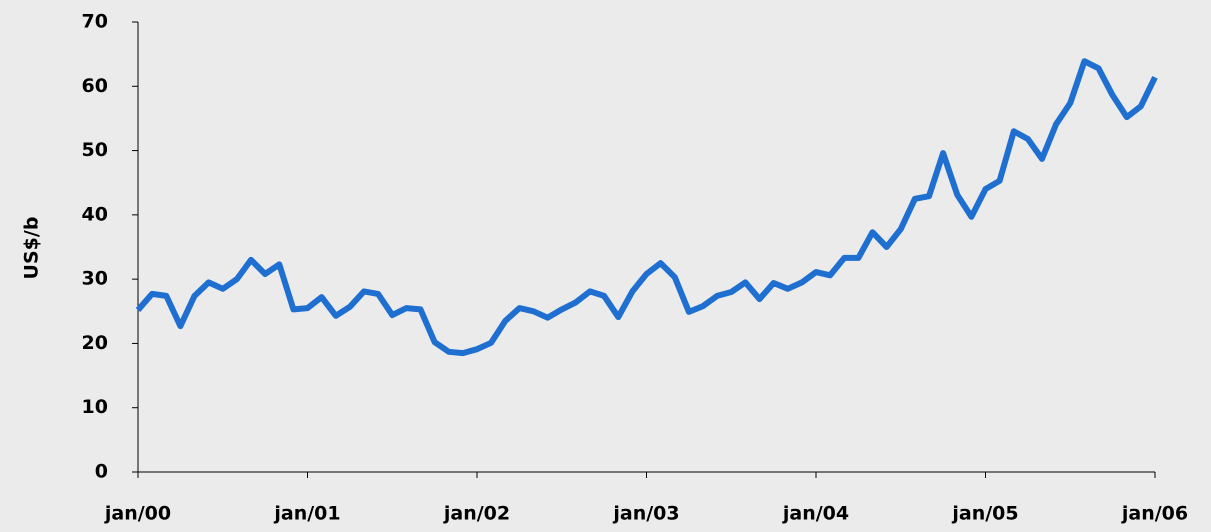  What do you see at coordinates (137, 514) in the screenshot?
I see `x-tick-label: jan/00` at bounding box center [137, 514].